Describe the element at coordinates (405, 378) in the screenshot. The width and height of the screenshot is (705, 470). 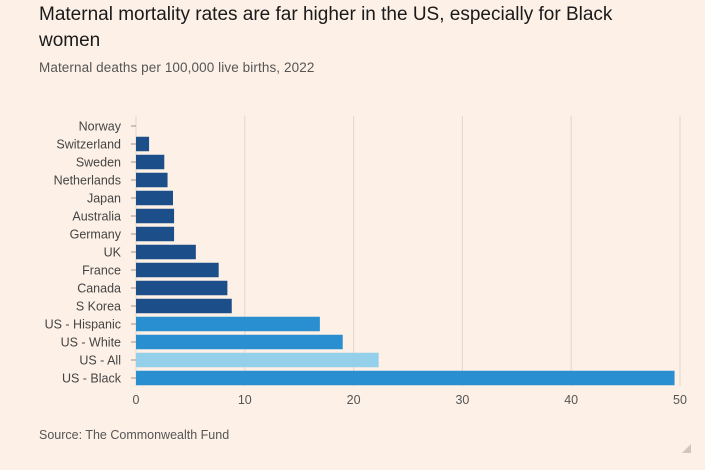
I see `bar-us-black` at that location.